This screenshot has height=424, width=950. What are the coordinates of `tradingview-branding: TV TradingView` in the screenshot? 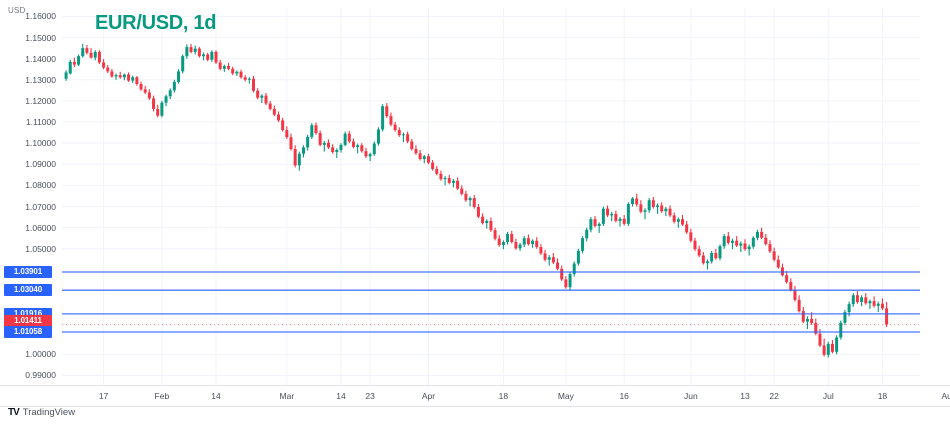 It's located at (41, 412).